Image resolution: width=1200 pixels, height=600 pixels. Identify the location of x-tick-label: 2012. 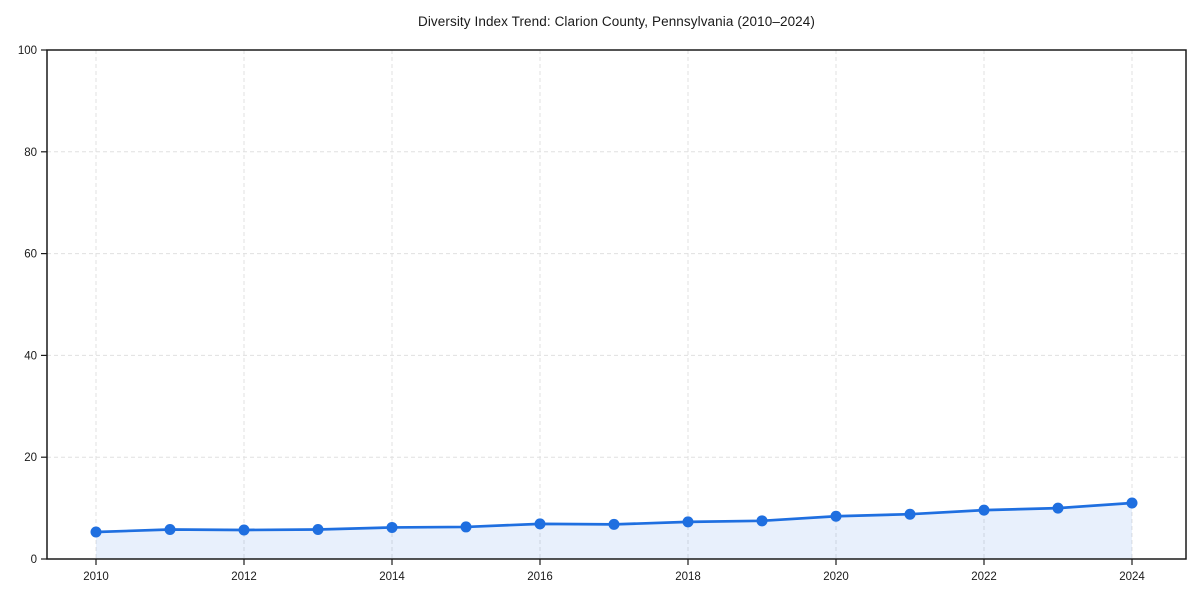
(244, 577).